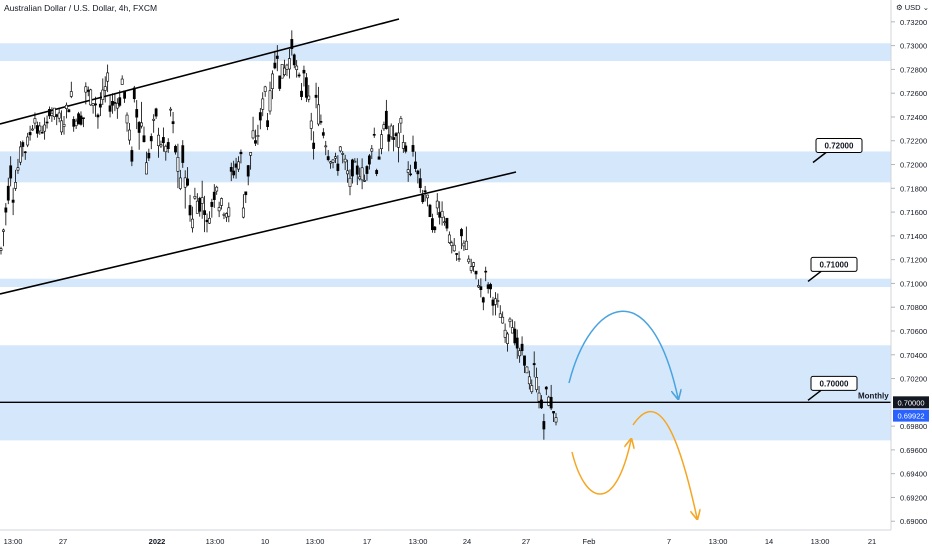  Describe the element at coordinates (601, 467) in the screenshot. I see `bearish-projection-drop-arrow` at that location.